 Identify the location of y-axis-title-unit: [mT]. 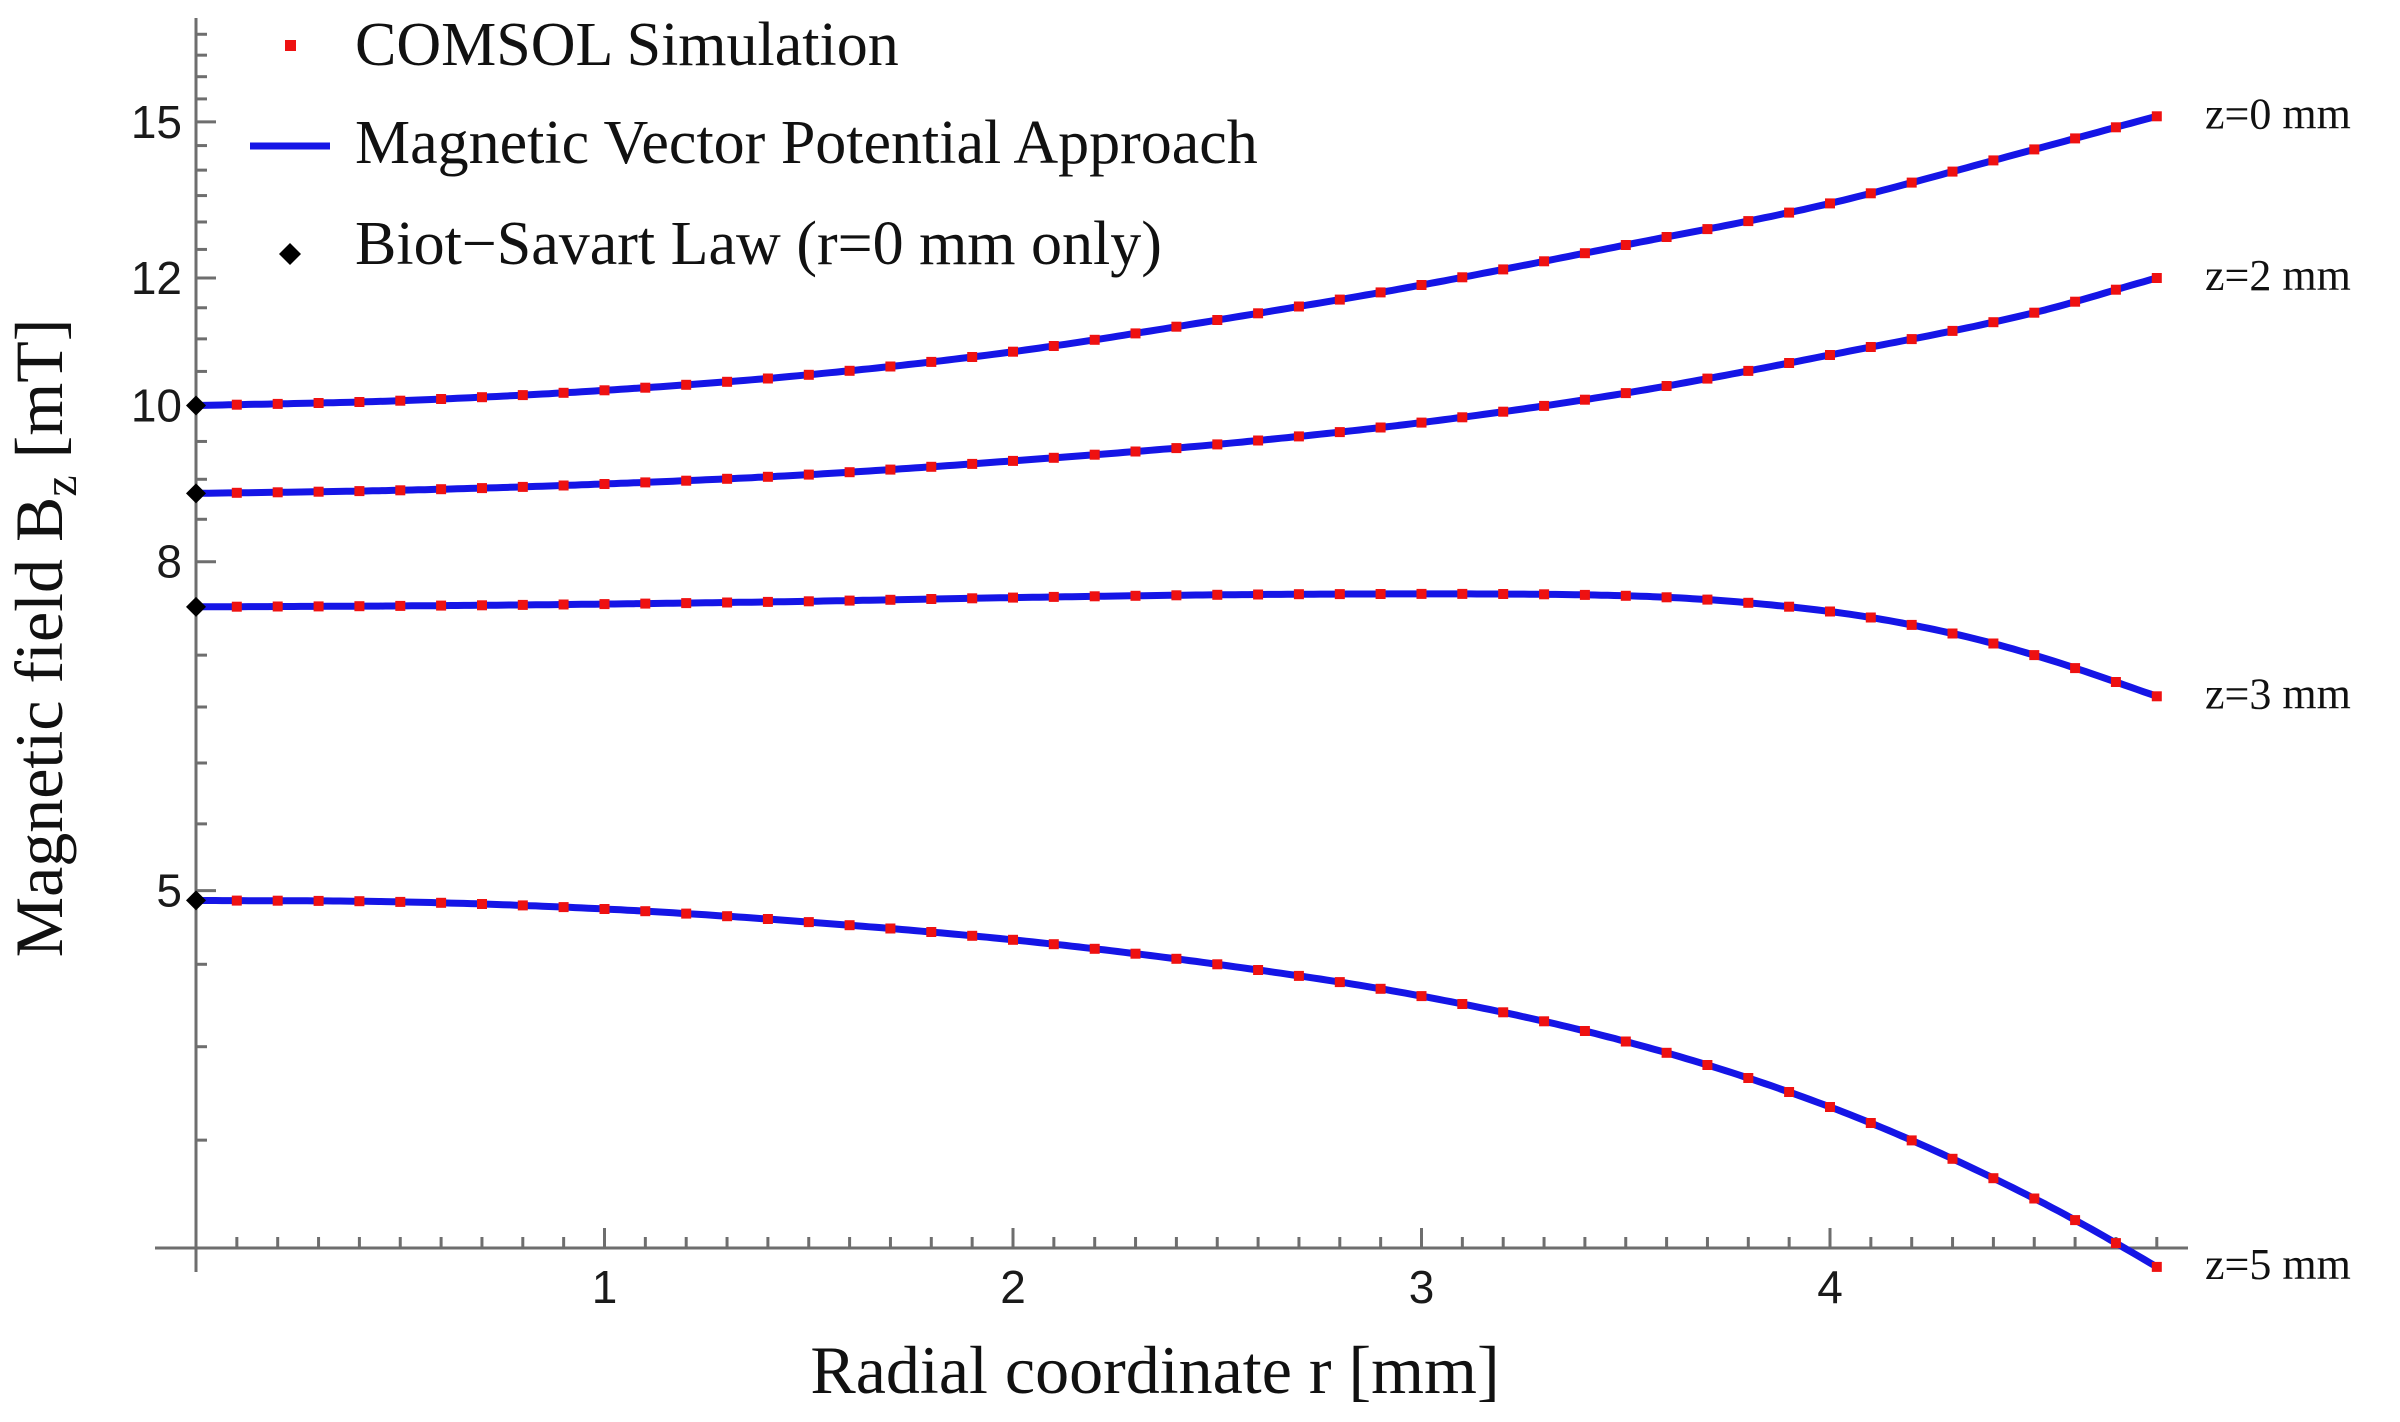
(39, 397).